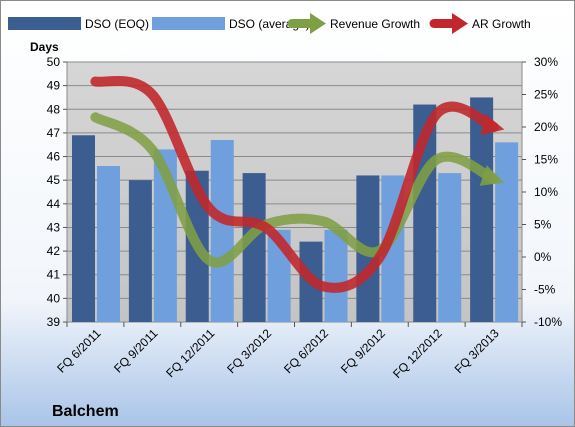  I want to click on legend-label: AR Growth, so click(501, 24).